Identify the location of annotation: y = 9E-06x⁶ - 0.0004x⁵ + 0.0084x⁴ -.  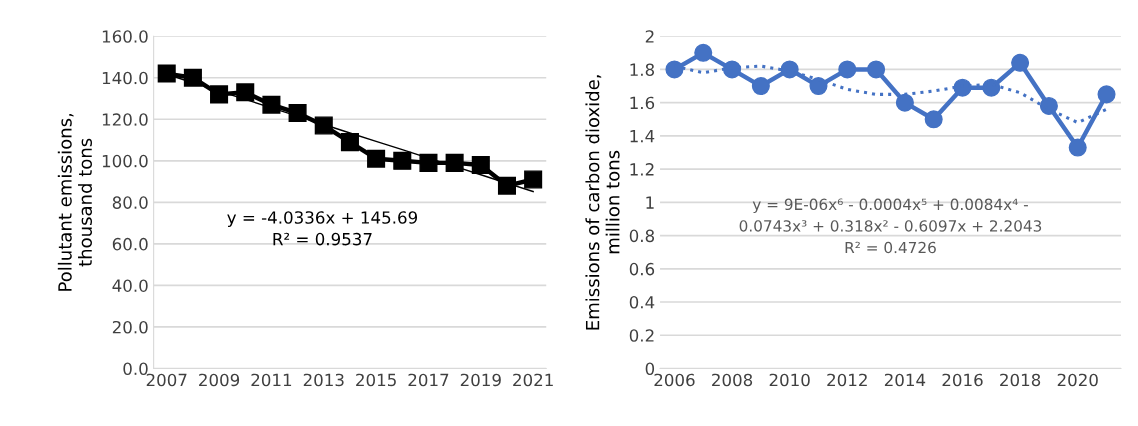
(890, 206).